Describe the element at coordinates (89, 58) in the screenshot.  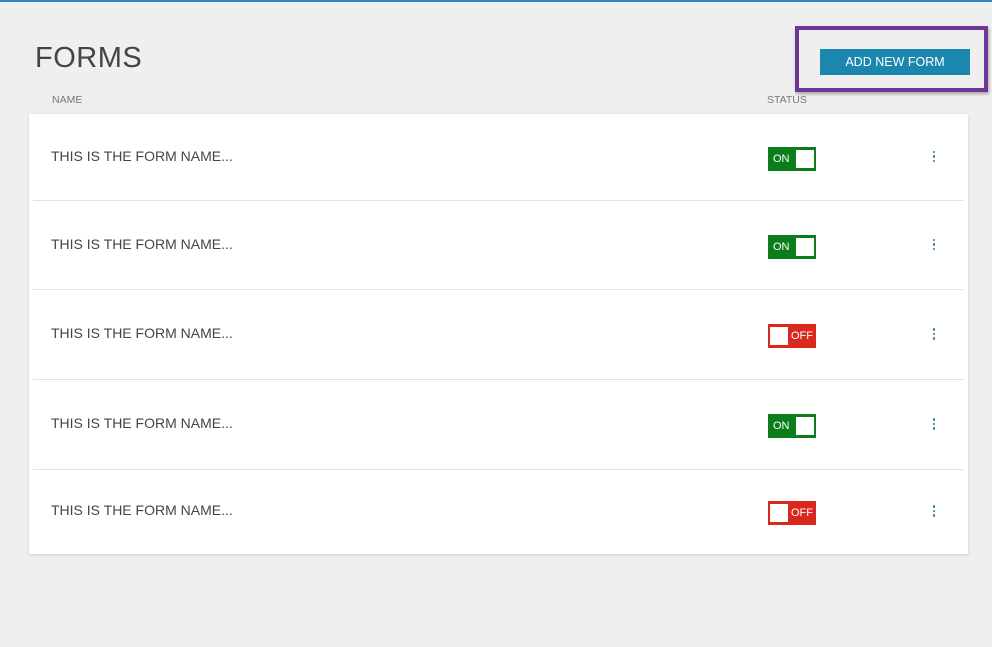
I see `page-title: FORMS` at that location.